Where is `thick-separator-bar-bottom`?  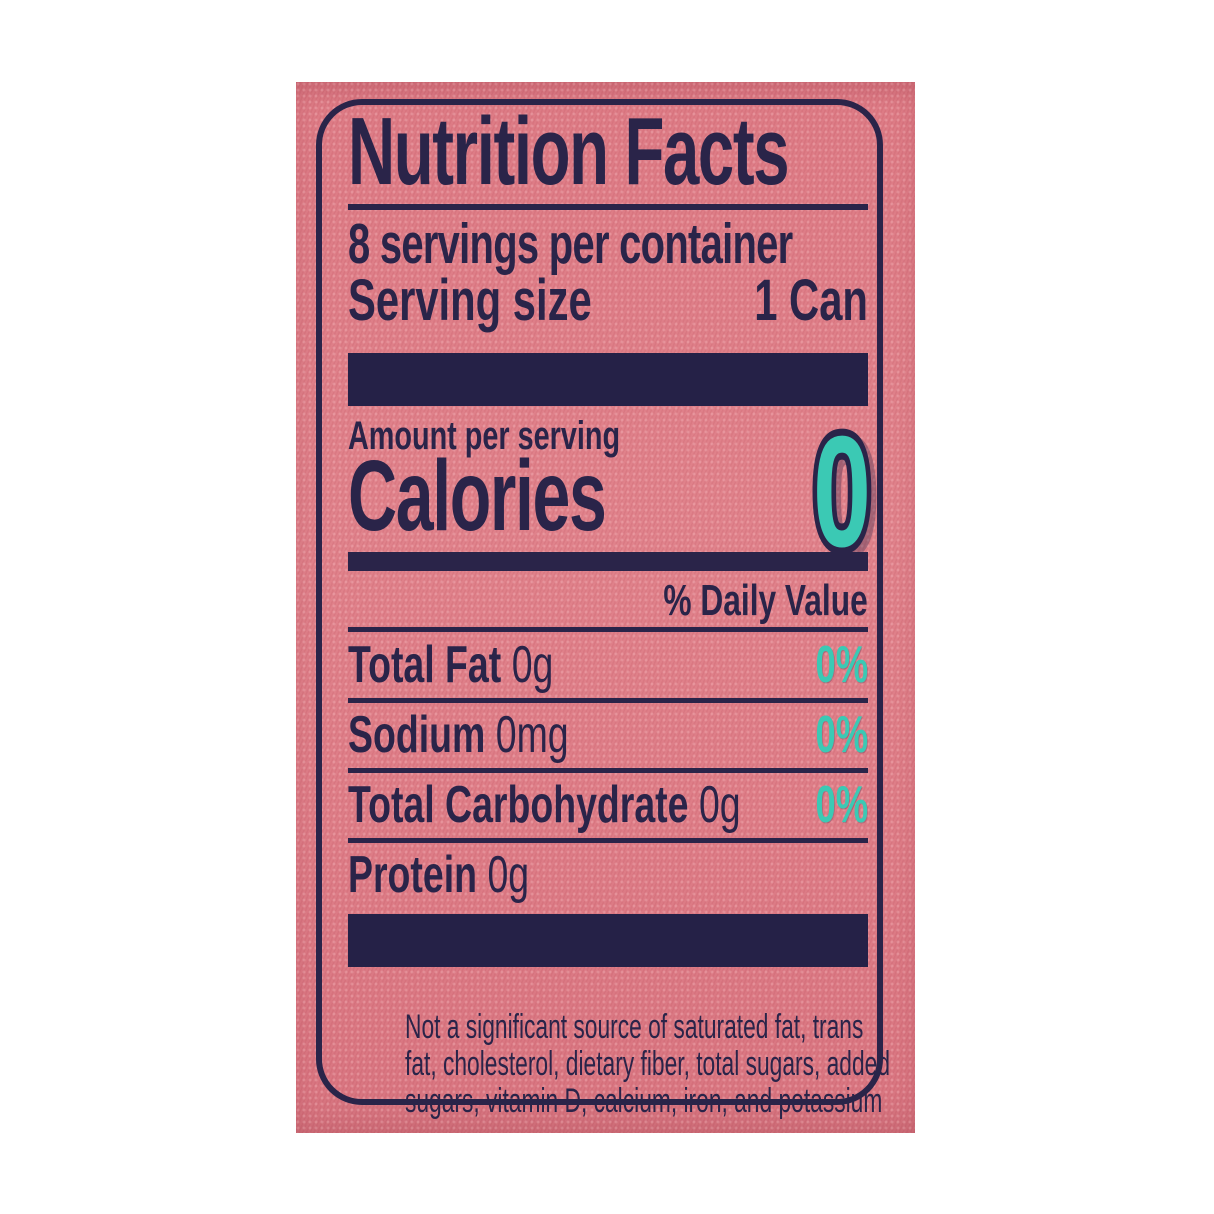
thick-separator-bar-bottom is located at coordinates (608, 940).